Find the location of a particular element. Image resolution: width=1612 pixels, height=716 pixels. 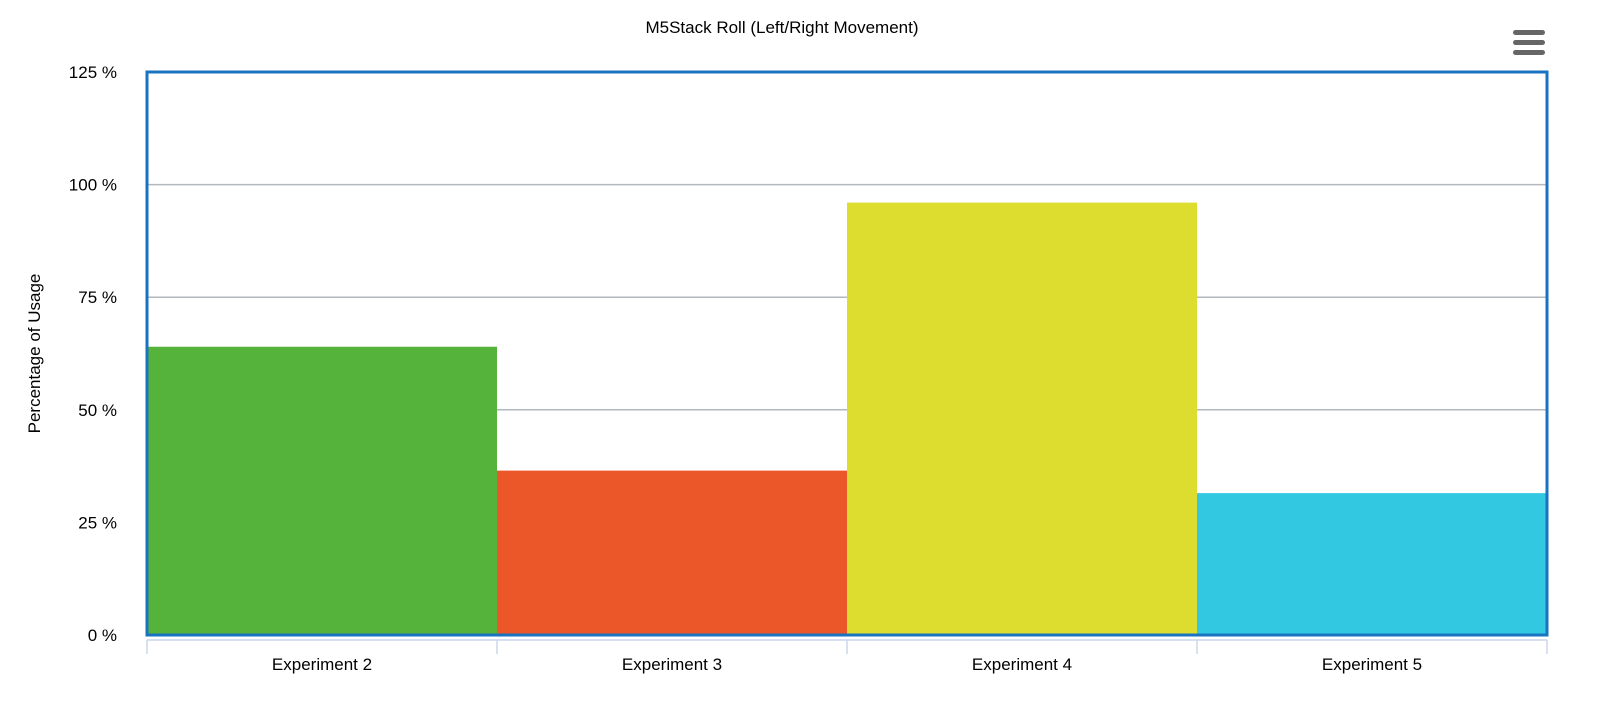

y-tick-label: 100 % is located at coordinates (93, 185).